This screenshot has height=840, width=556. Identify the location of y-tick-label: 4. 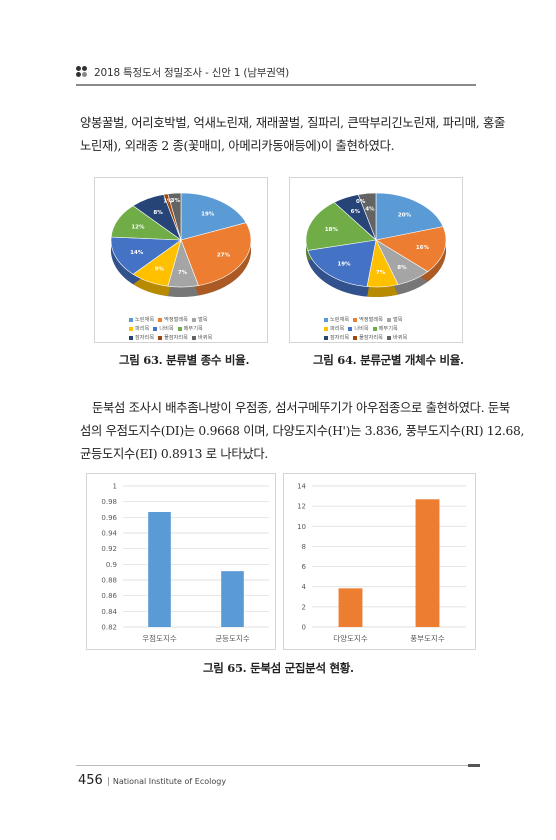
(304, 587).